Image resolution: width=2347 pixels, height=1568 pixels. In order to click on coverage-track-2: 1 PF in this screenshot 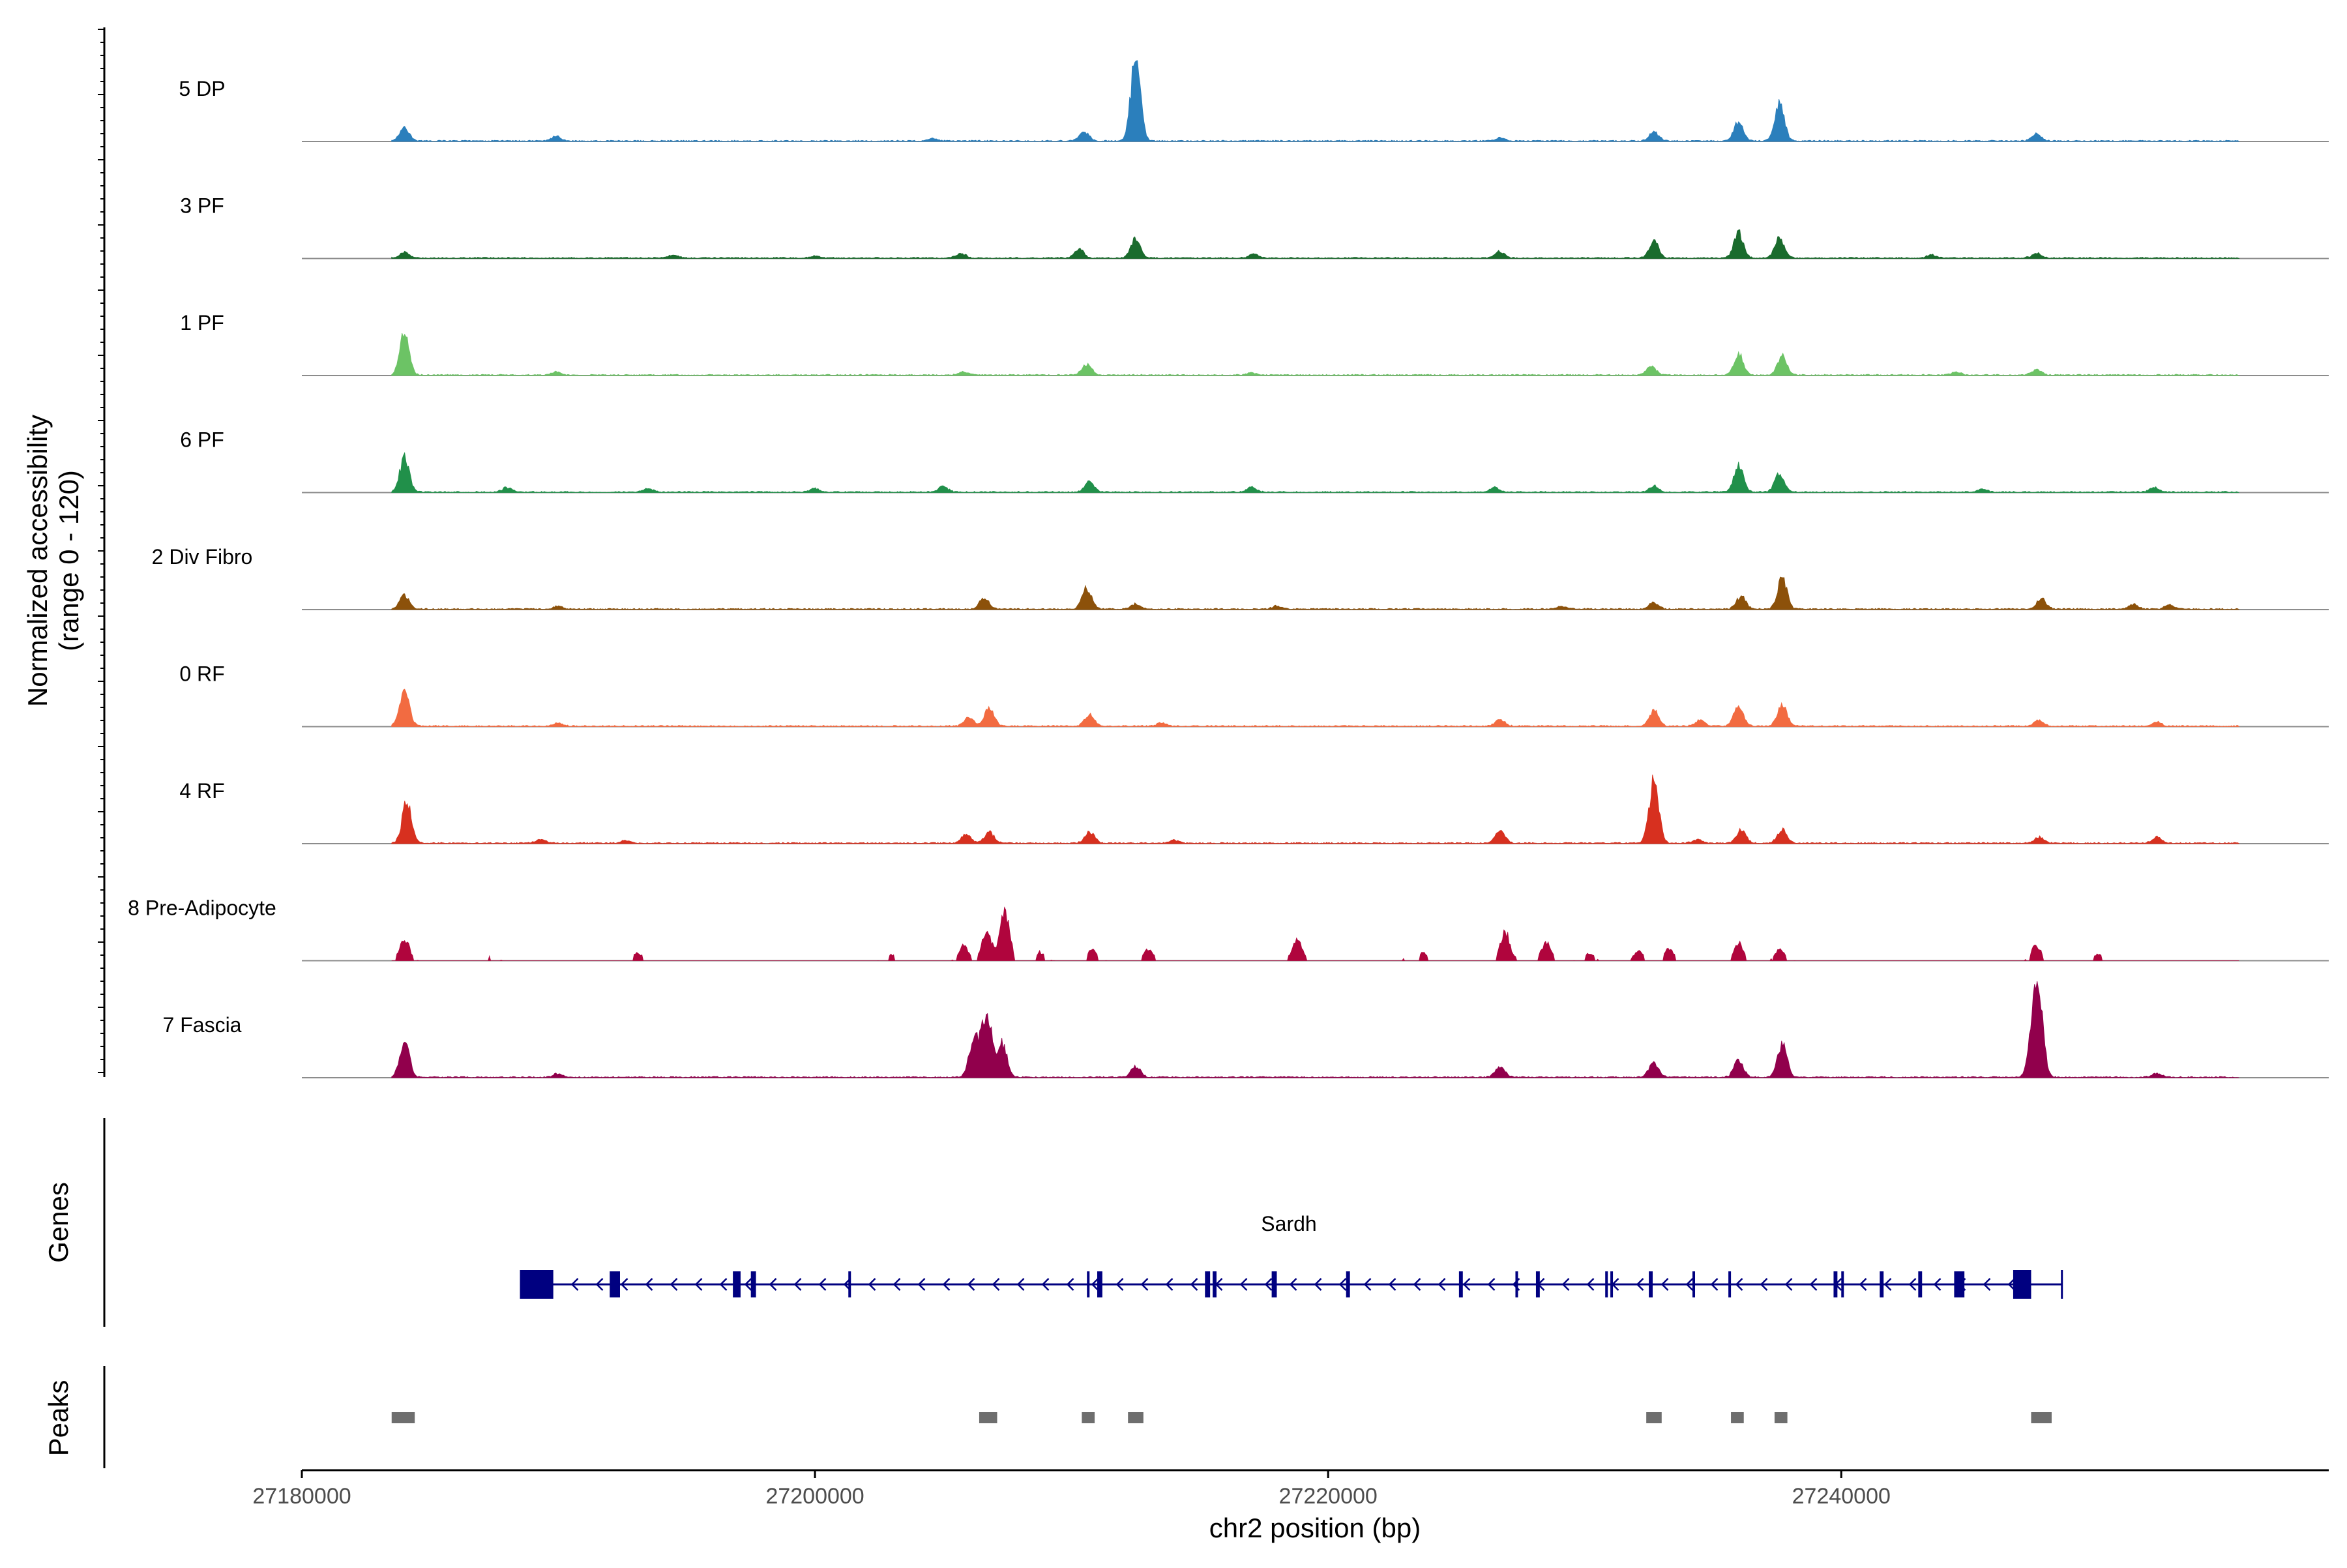, I will do `click(1254, 343)`.